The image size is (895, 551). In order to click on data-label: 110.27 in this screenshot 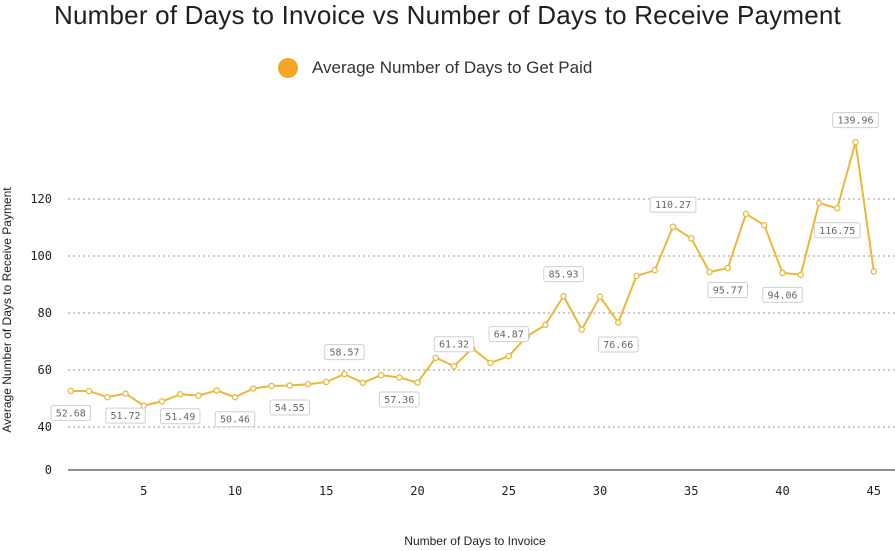, I will do `click(673, 204)`.